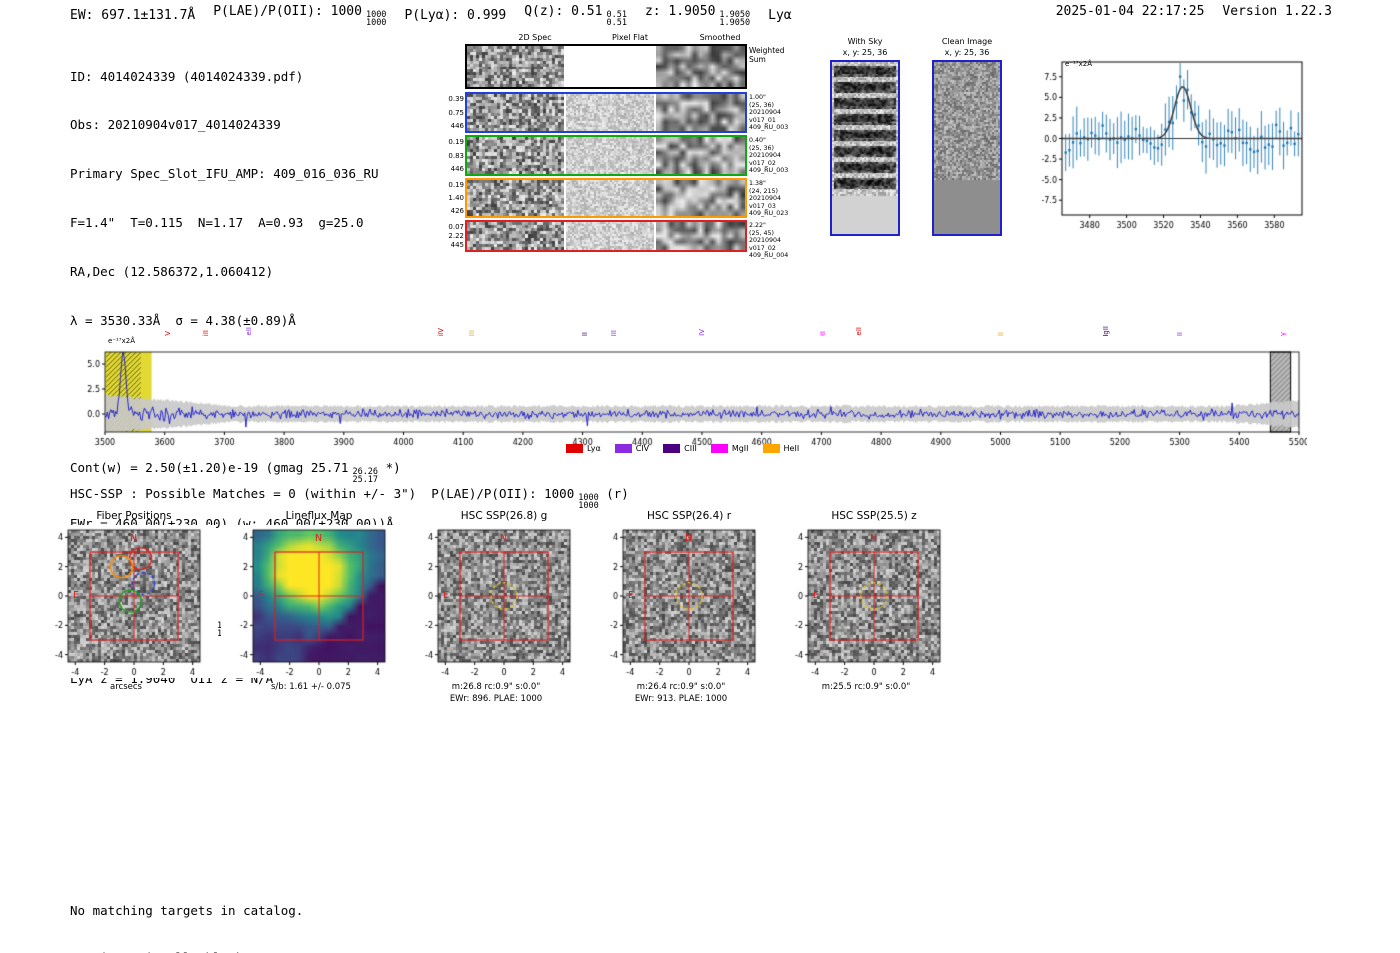 The height and width of the screenshot is (953, 1400). I want to click on plya-value: P(Lyα): 0.999, so click(455, 15).